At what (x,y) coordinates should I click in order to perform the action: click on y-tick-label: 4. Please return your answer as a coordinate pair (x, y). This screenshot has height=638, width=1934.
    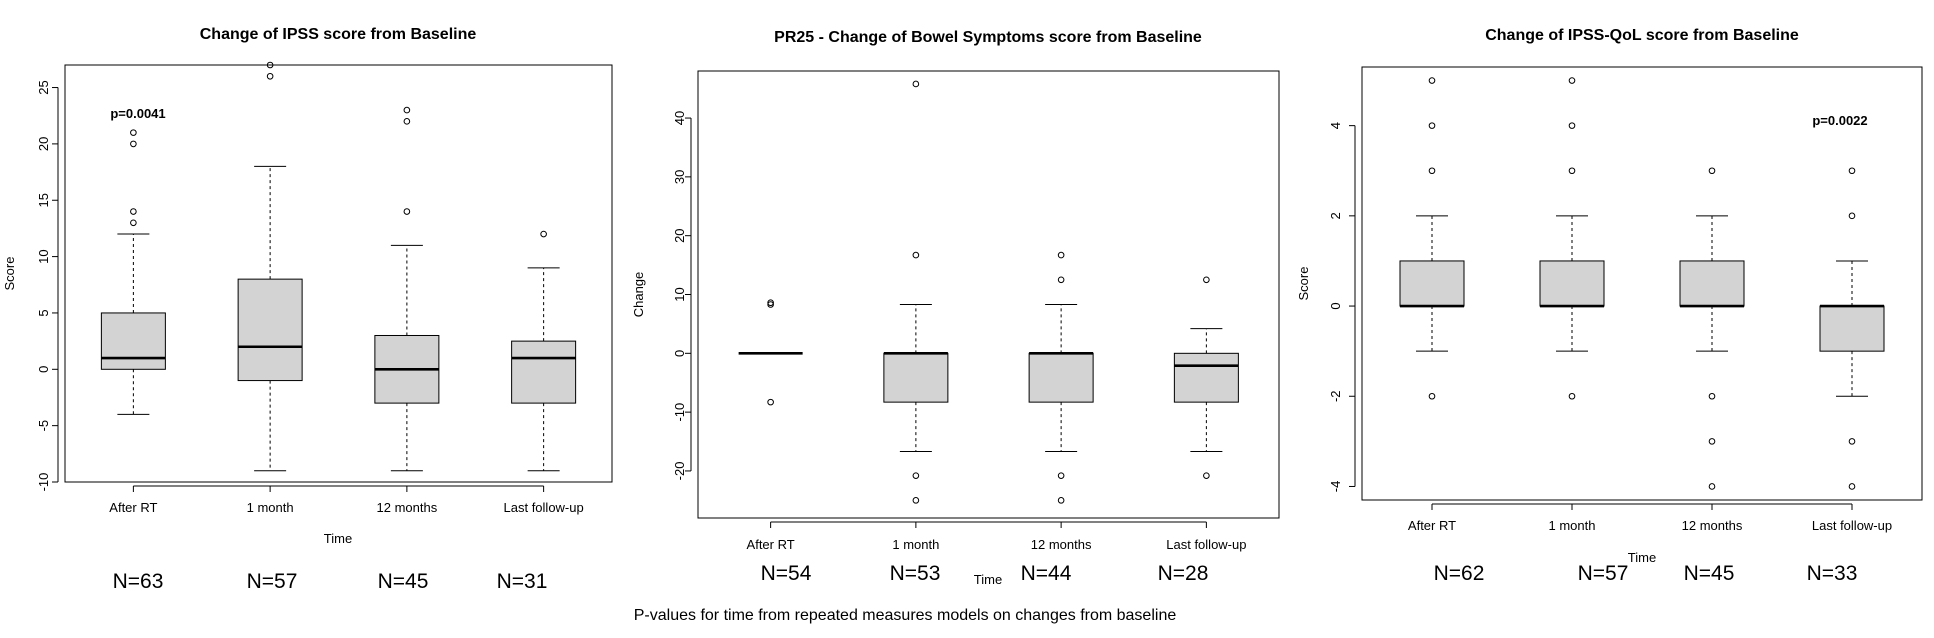
    Looking at the image, I should click on (1335, 125).